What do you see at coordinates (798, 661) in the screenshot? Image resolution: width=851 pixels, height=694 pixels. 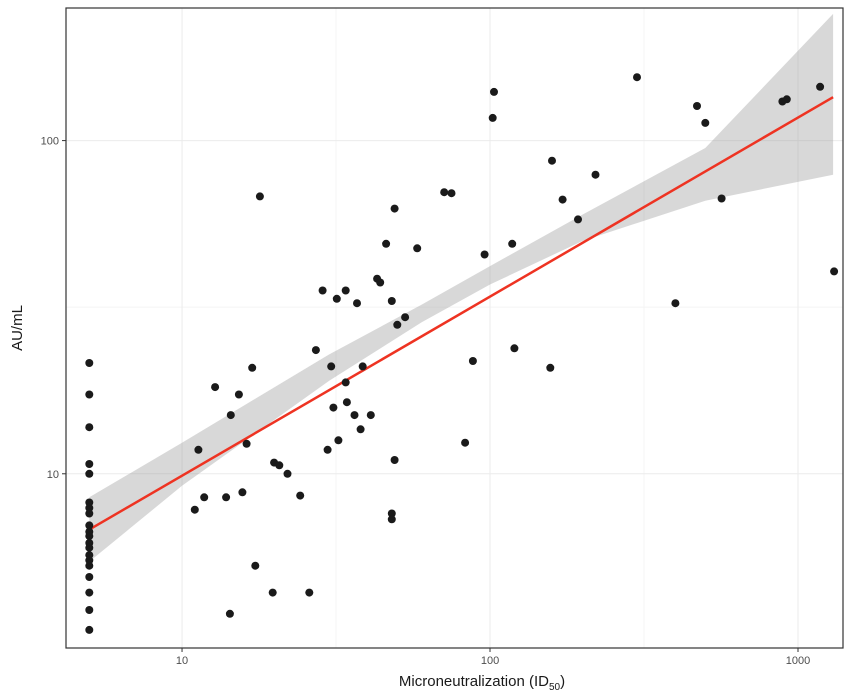 I see `x-tick-label: 1000` at bounding box center [798, 661].